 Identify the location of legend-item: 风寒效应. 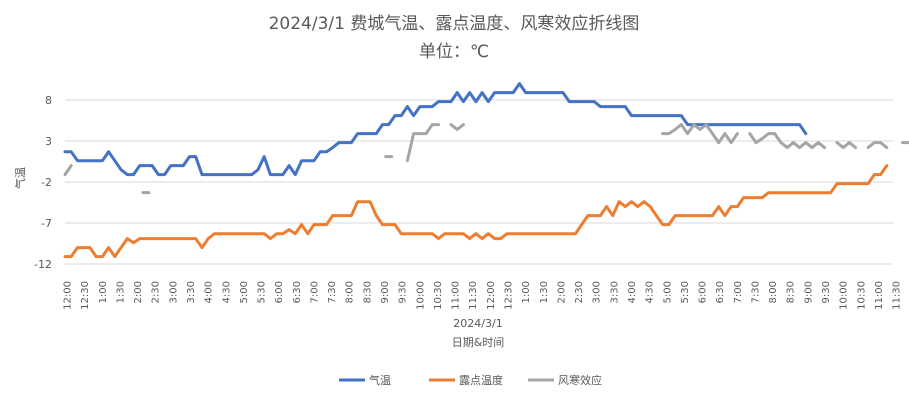
(565, 380).